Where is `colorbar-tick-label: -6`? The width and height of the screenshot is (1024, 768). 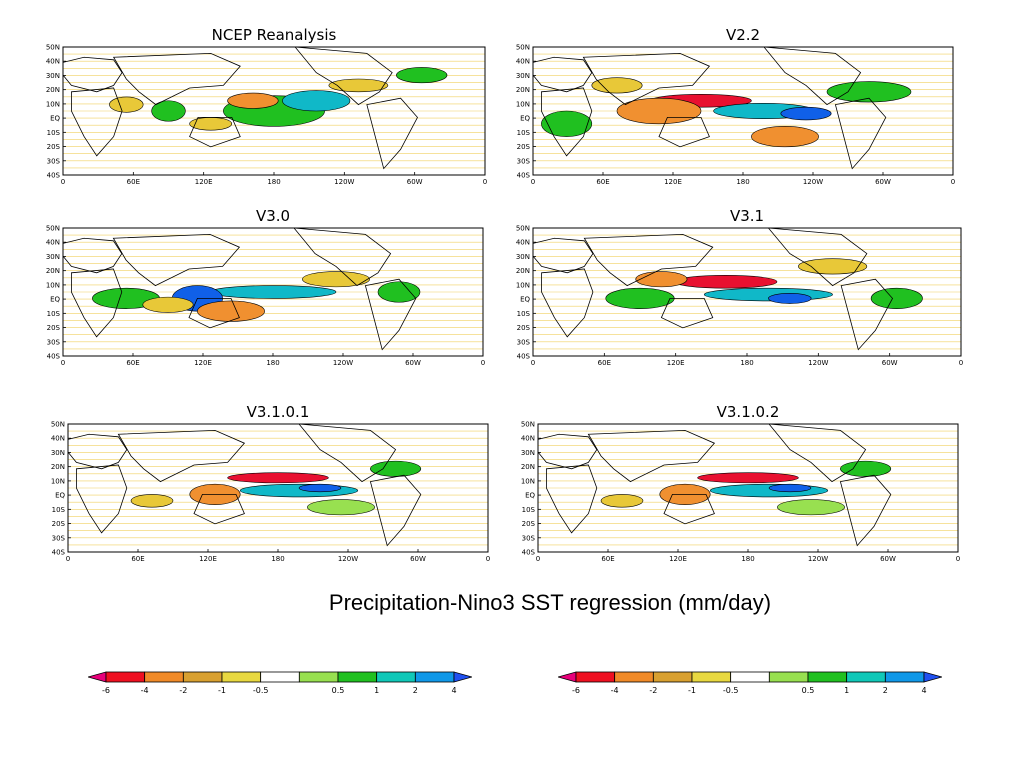
colorbar-tick-label: -6 is located at coordinates (106, 690).